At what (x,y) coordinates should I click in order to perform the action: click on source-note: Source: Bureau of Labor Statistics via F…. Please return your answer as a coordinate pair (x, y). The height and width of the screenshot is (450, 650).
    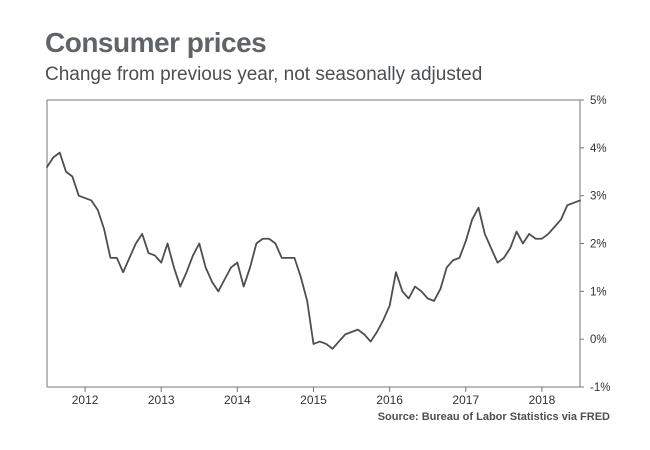
    Looking at the image, I should click on (493, 417).